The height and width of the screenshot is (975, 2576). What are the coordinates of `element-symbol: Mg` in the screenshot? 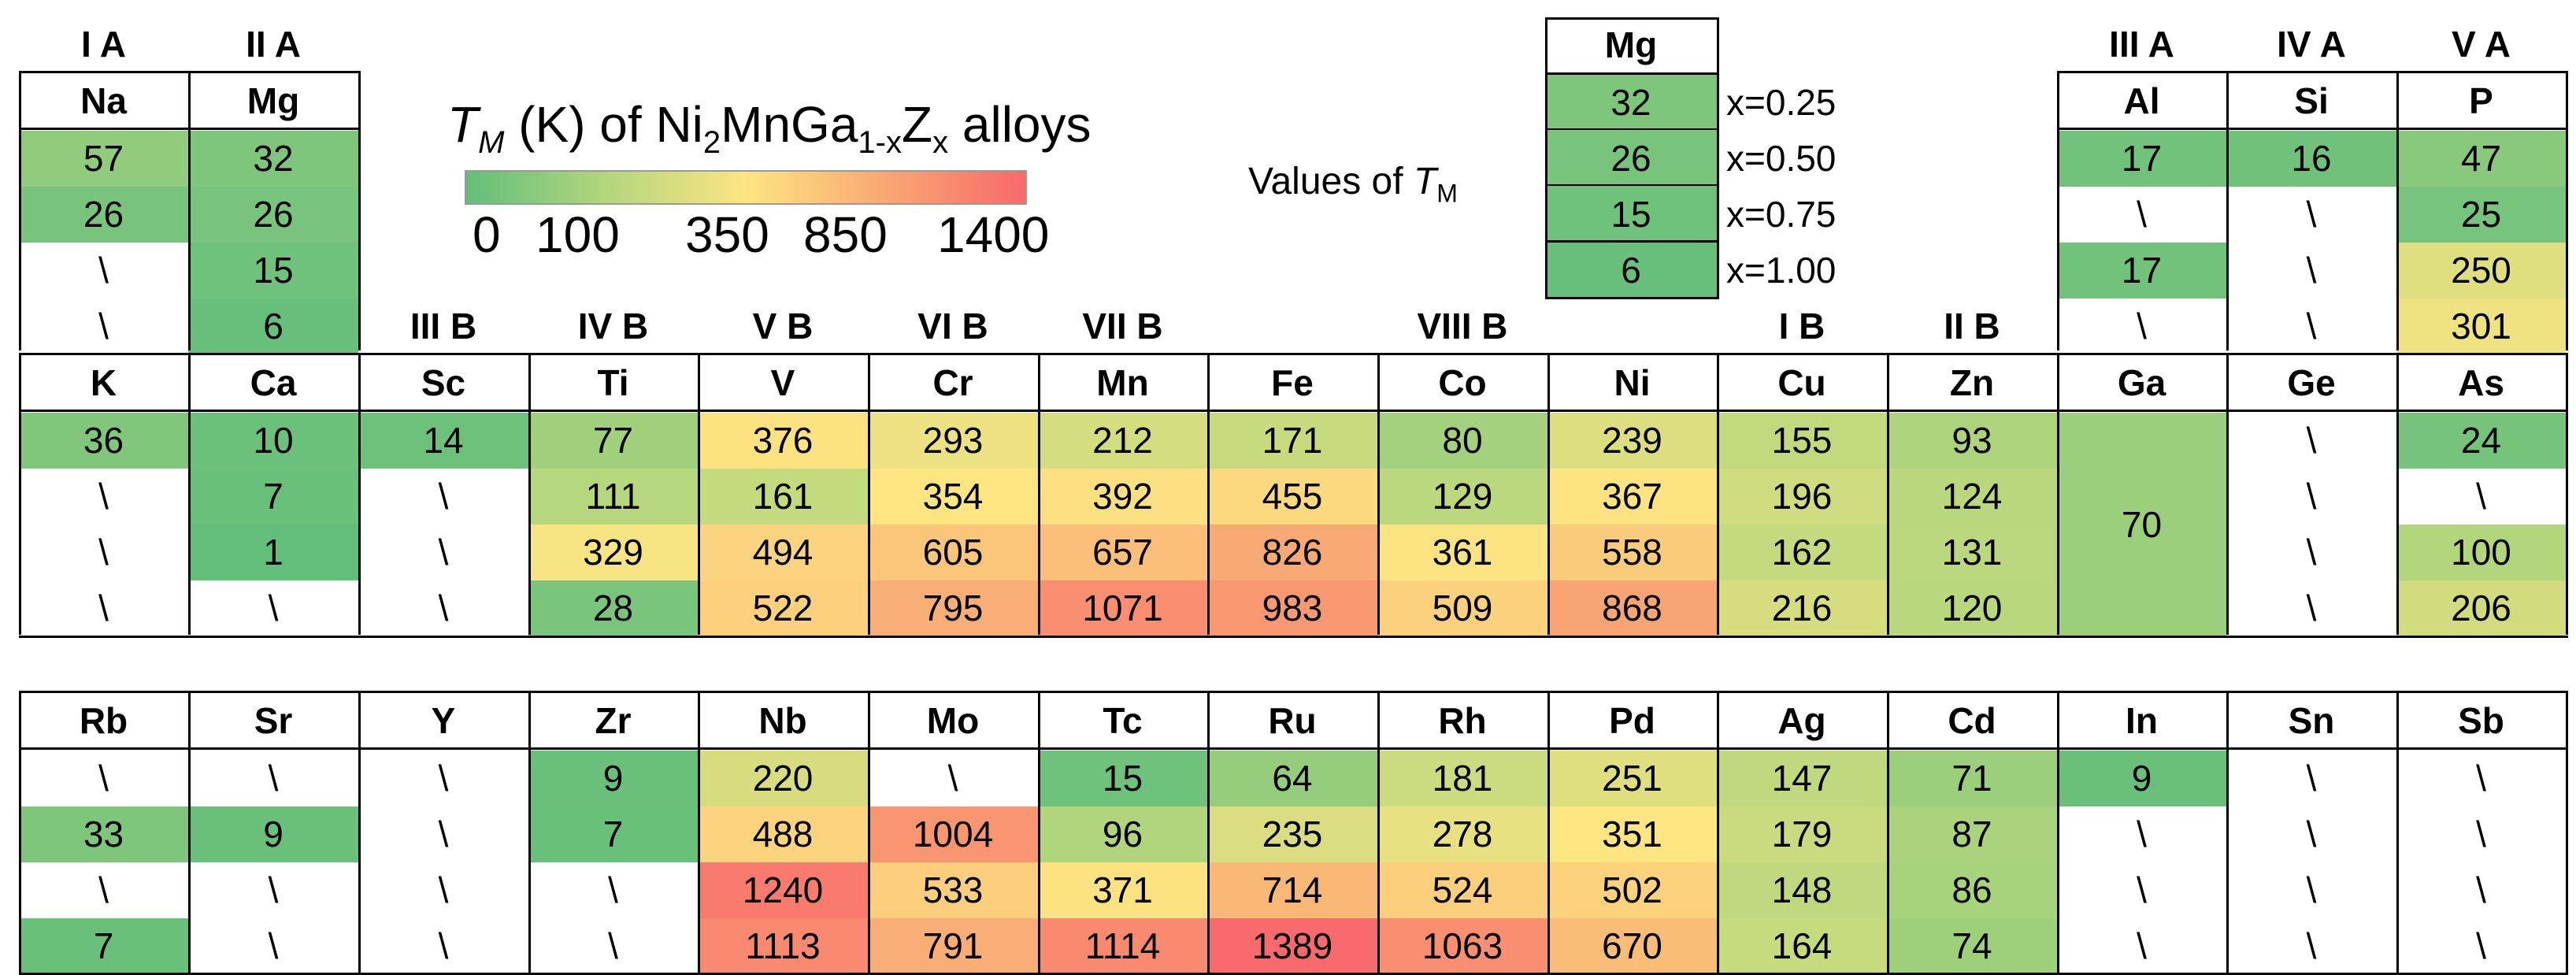 It's located at (273, 101).